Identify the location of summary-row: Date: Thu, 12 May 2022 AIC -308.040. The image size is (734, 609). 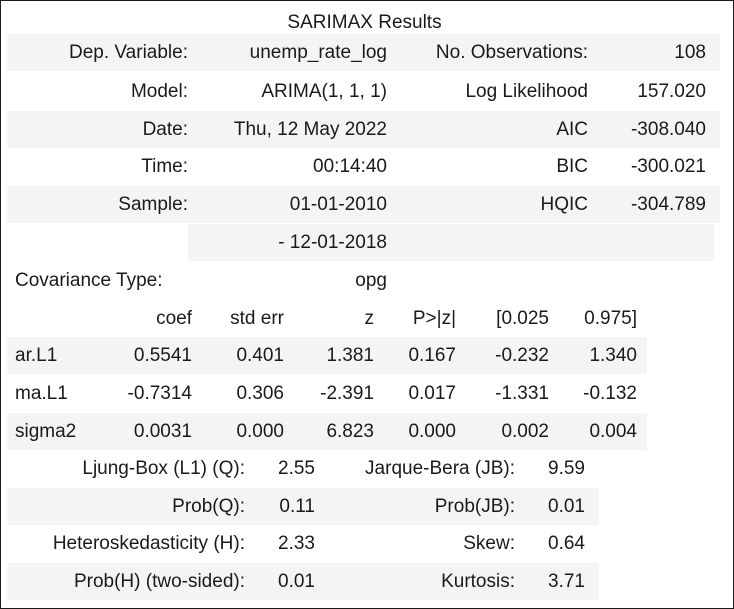
(363, 129).